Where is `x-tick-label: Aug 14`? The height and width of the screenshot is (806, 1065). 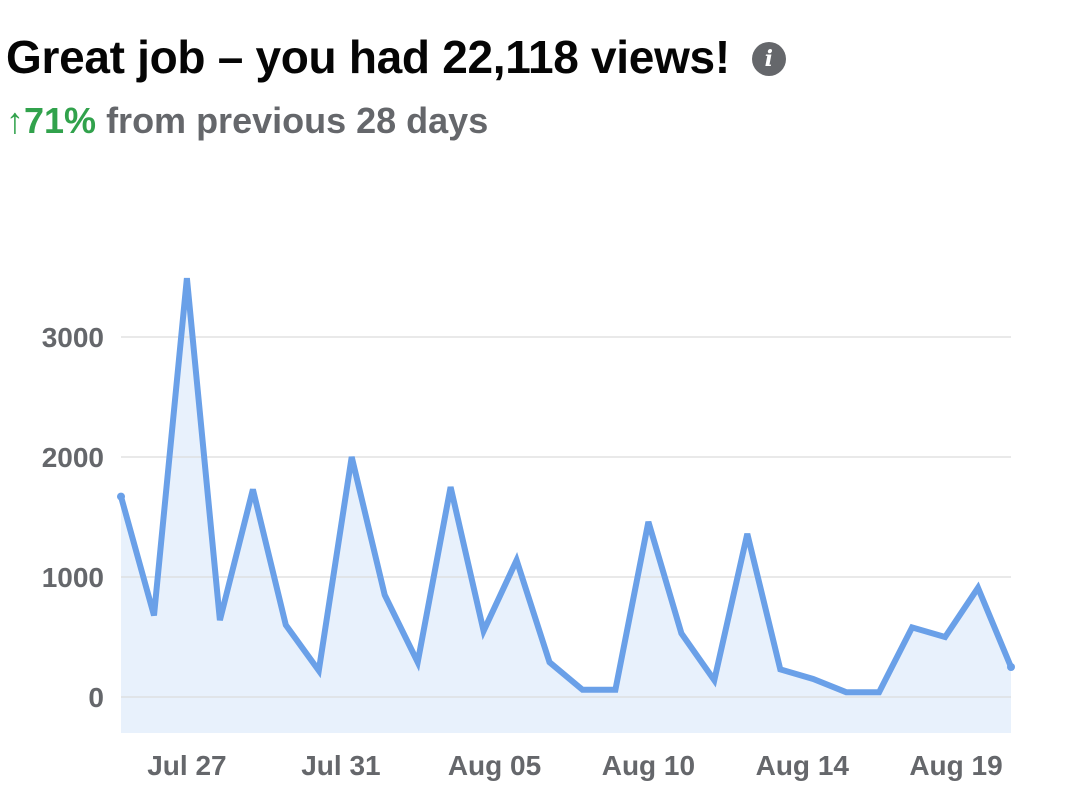 x-tick-label: Aug 14 is located at coordinates (803, 765).